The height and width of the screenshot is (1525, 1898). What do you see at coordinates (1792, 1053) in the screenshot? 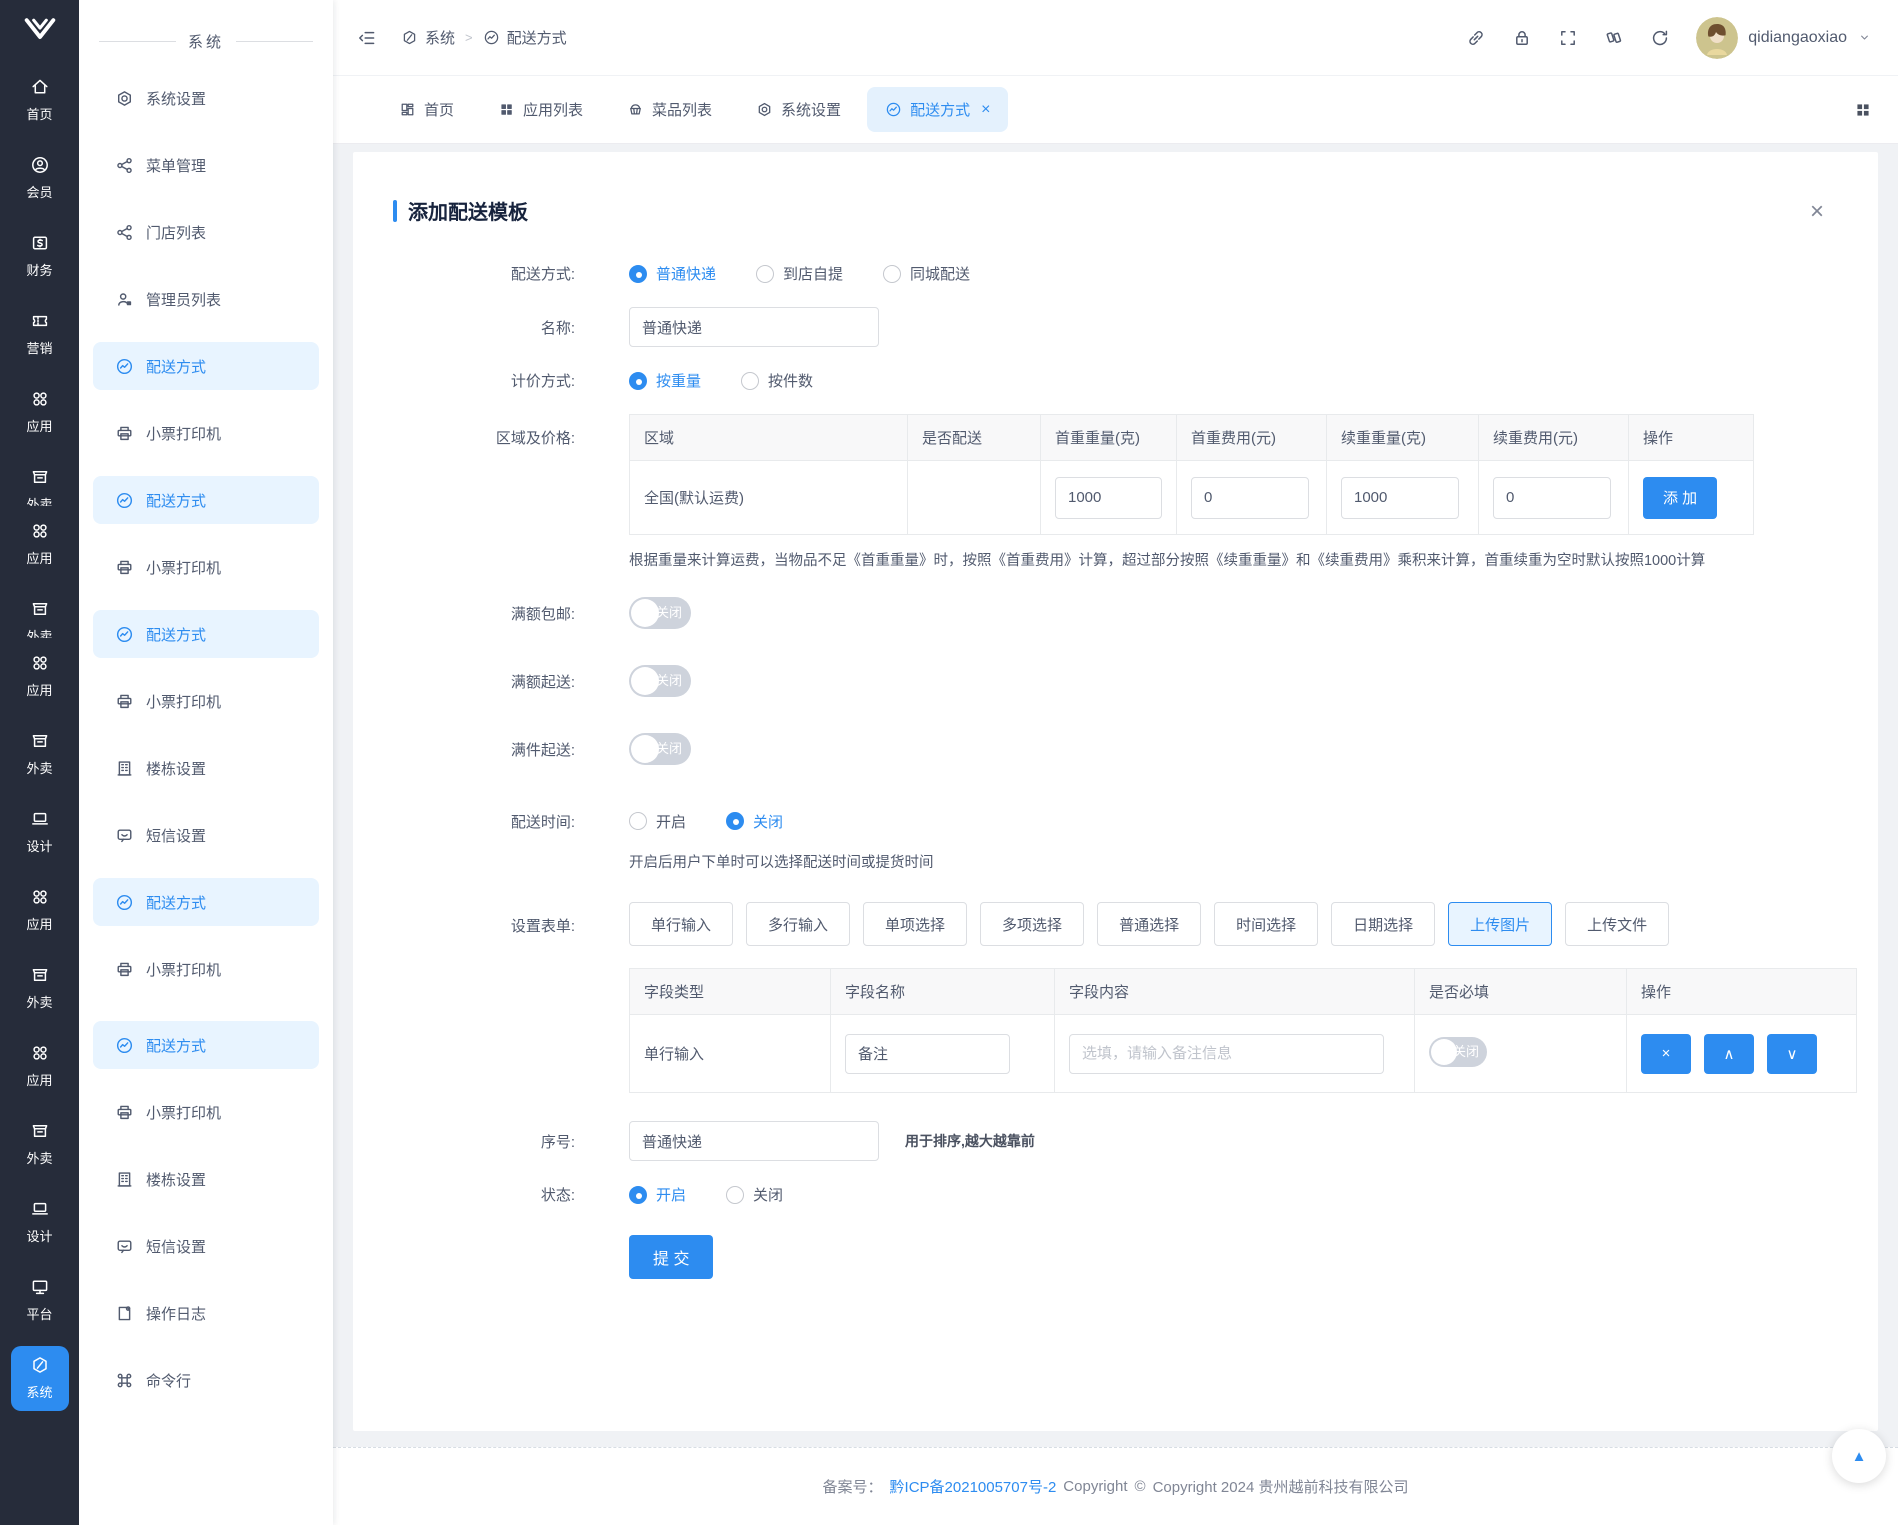
I see `move-field-down-button: ∨` at bounding box center [1792, 1053].